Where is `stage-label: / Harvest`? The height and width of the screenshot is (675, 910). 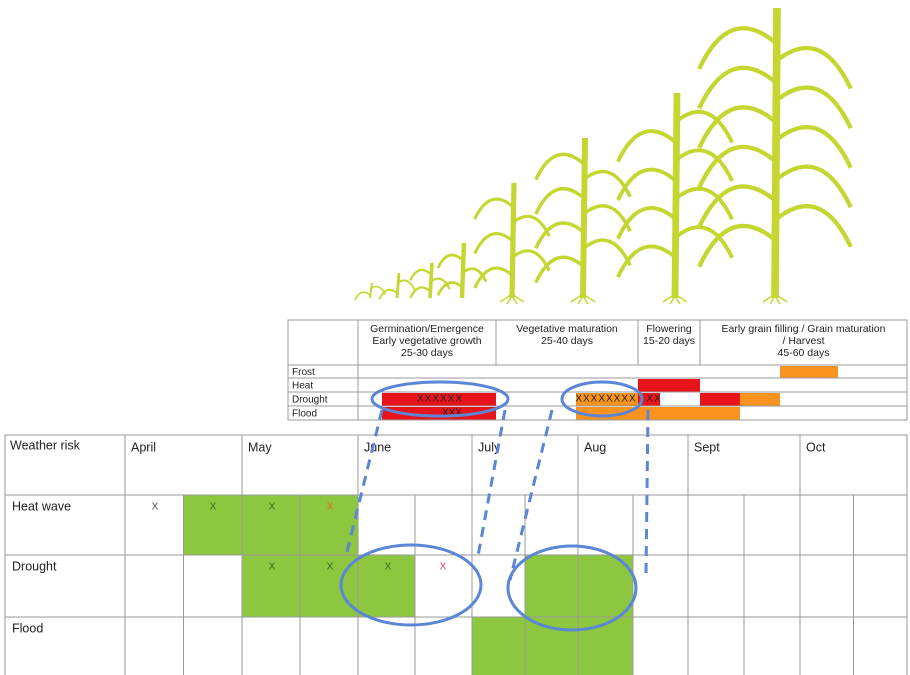
stage-label: / Harvest is located at coordinates (803, 341).